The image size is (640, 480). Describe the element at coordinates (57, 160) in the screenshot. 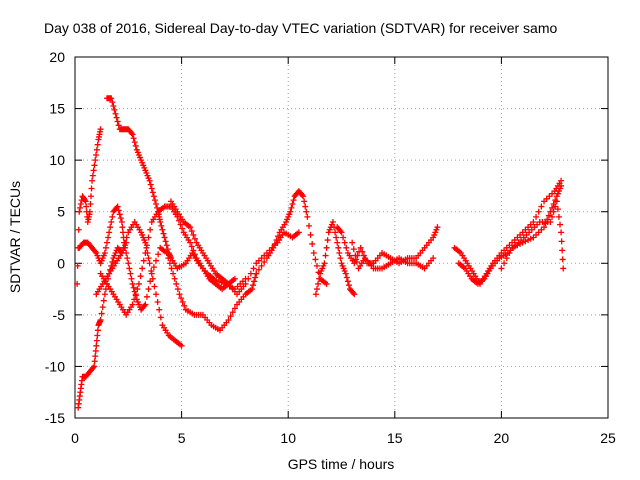

I see `y-tick-label: 10` at that location.